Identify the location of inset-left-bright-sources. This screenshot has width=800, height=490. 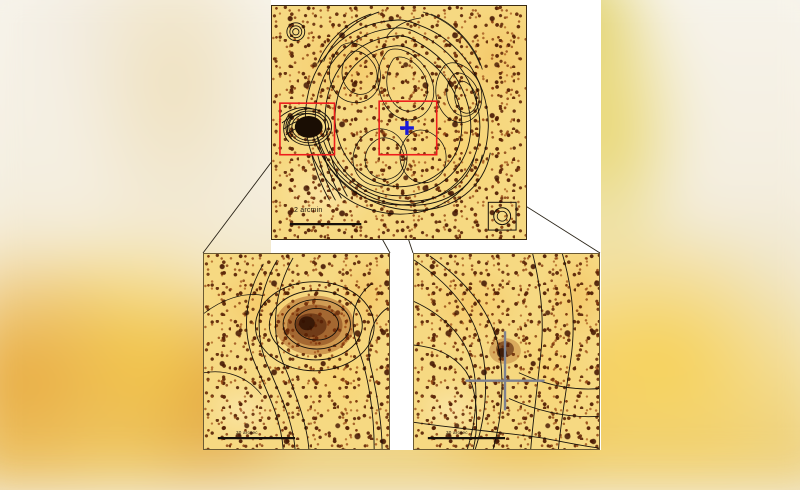
(296, 351).